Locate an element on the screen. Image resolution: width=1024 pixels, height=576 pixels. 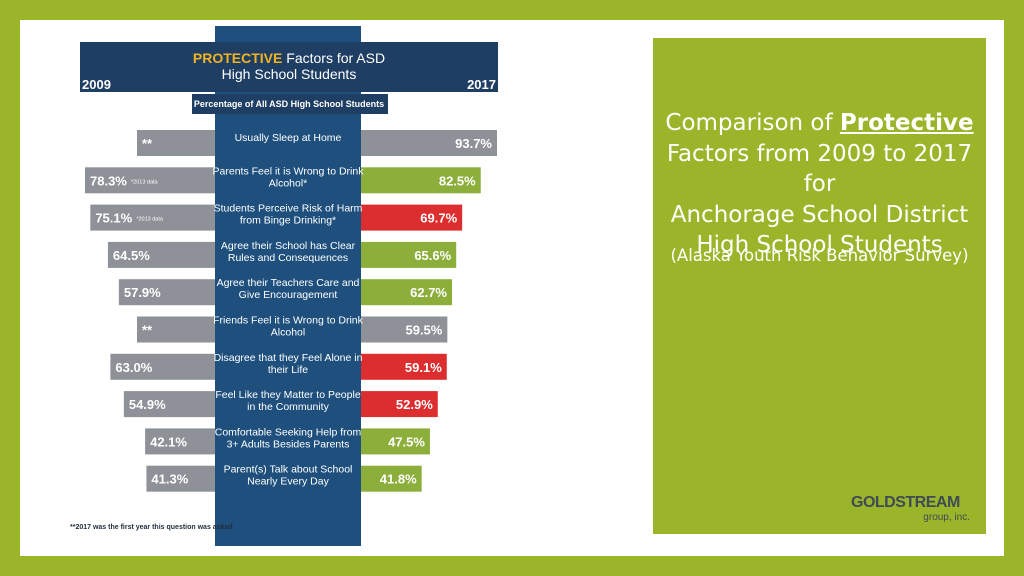
panel-title-line4: High School Students is located at coordinates (819, 245).